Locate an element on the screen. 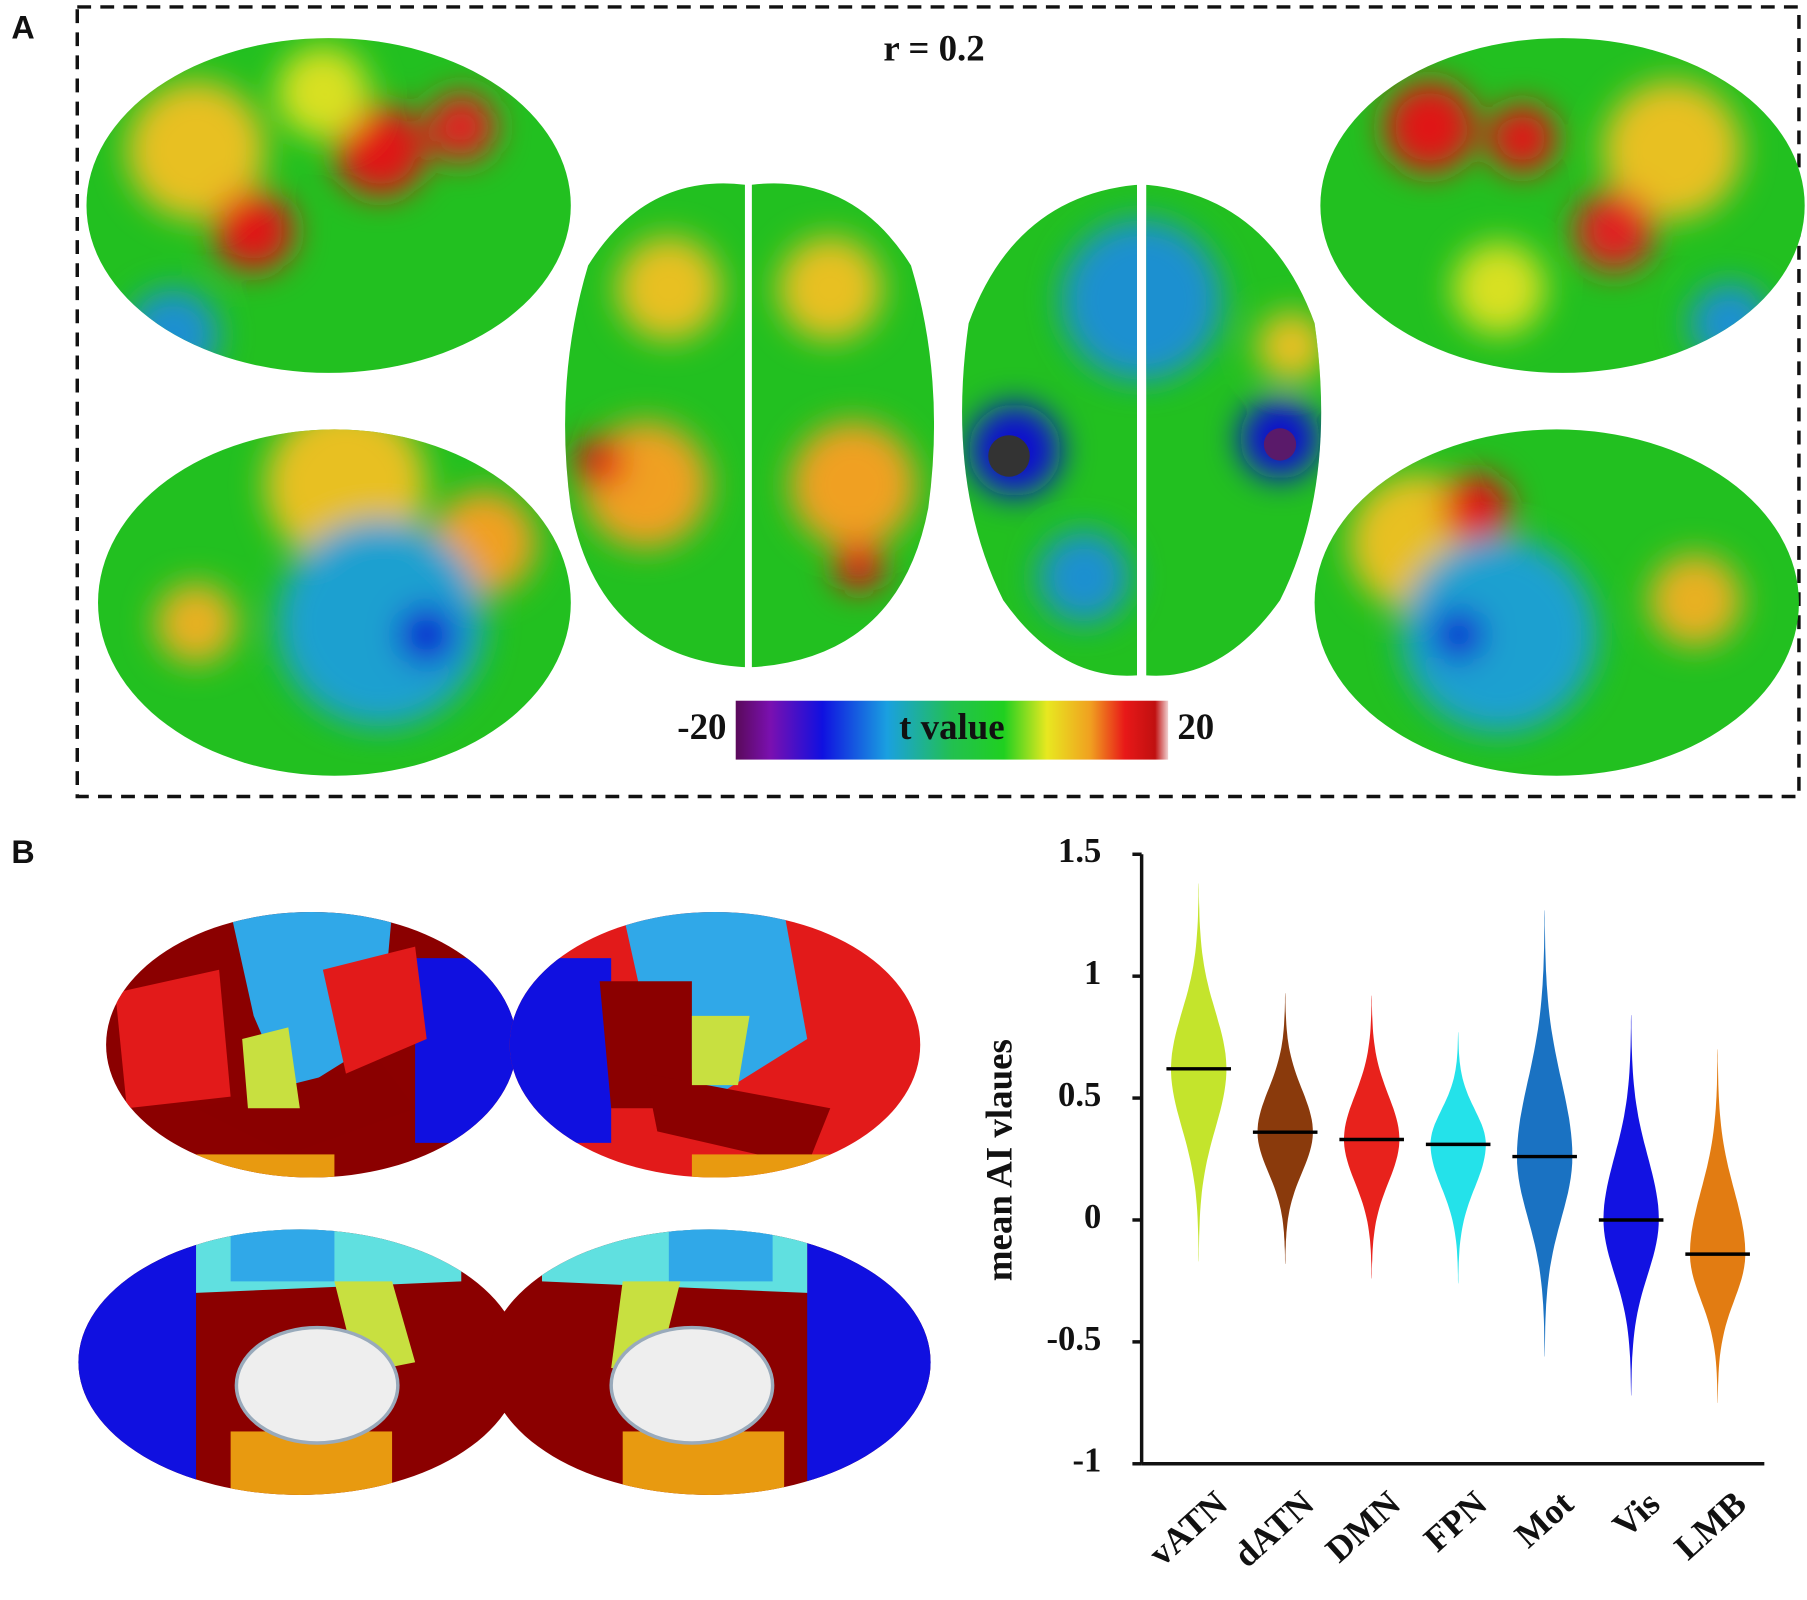 The image size is (1807, 1600). brain-lateral-right is located at coordinates (1562, 205).